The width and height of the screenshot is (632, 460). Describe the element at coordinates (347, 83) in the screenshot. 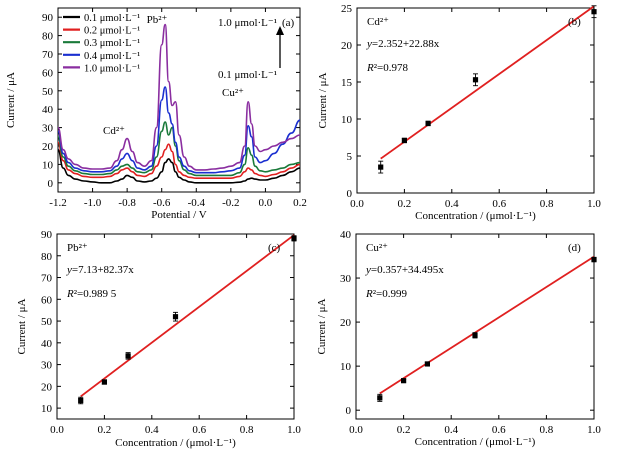

I see `y-tick-label: 15` at that location.